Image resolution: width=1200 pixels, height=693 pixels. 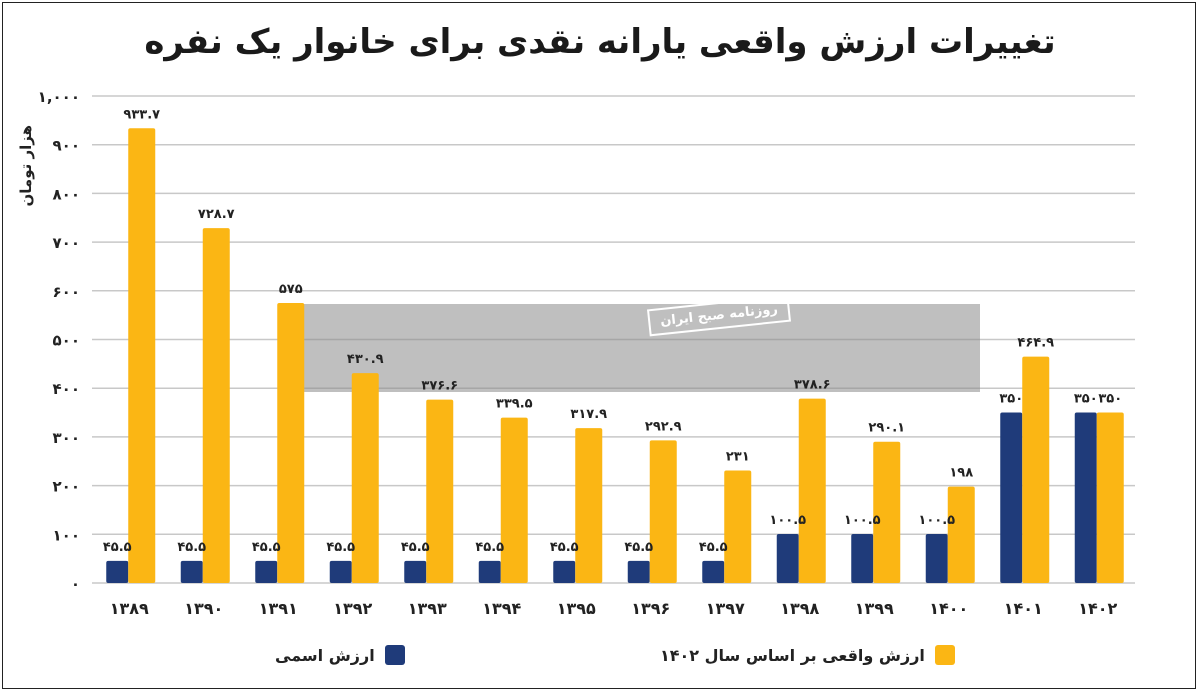 I want to click on legend-swatch-nominal, so click(x=394, y=655).